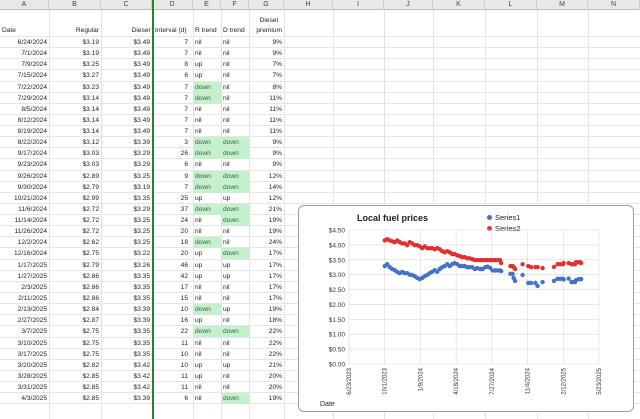 Image resolution: width=640 pixels, height=419 pixels. I want to click on cell-premium: 12%, so click(275, 198).